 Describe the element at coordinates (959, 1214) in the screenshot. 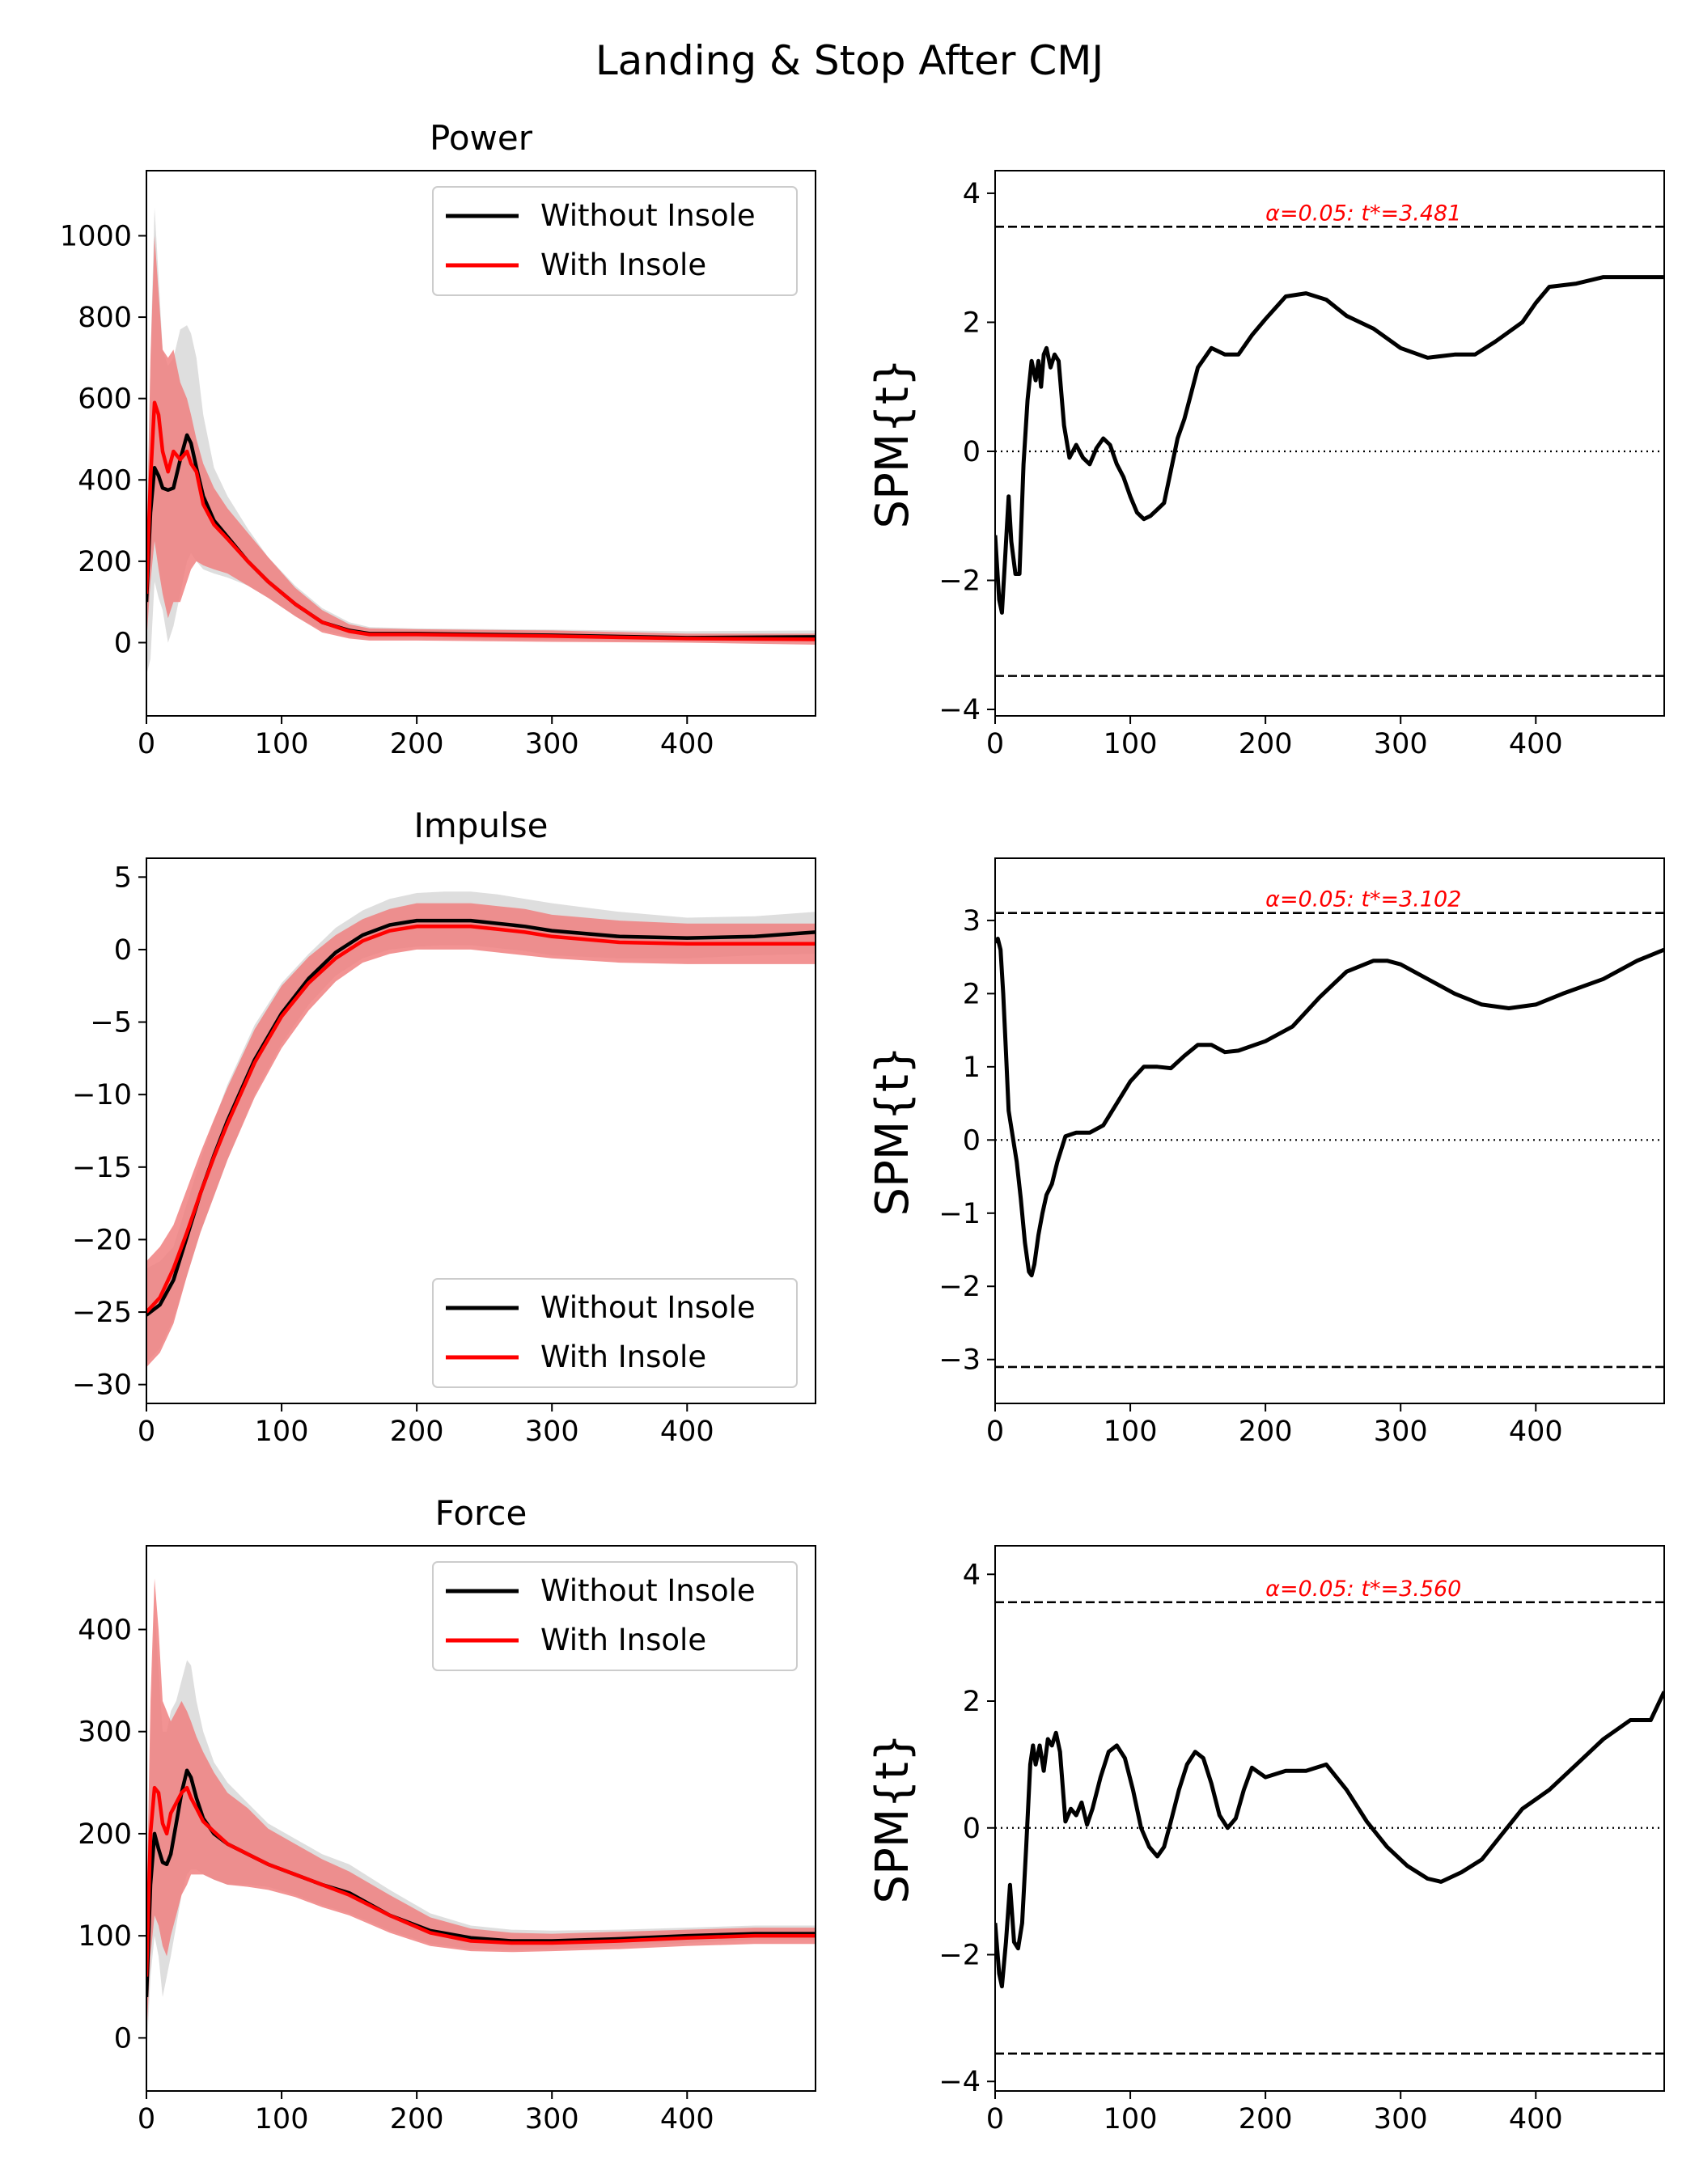

I see `y-tick-label: −1` at that location.